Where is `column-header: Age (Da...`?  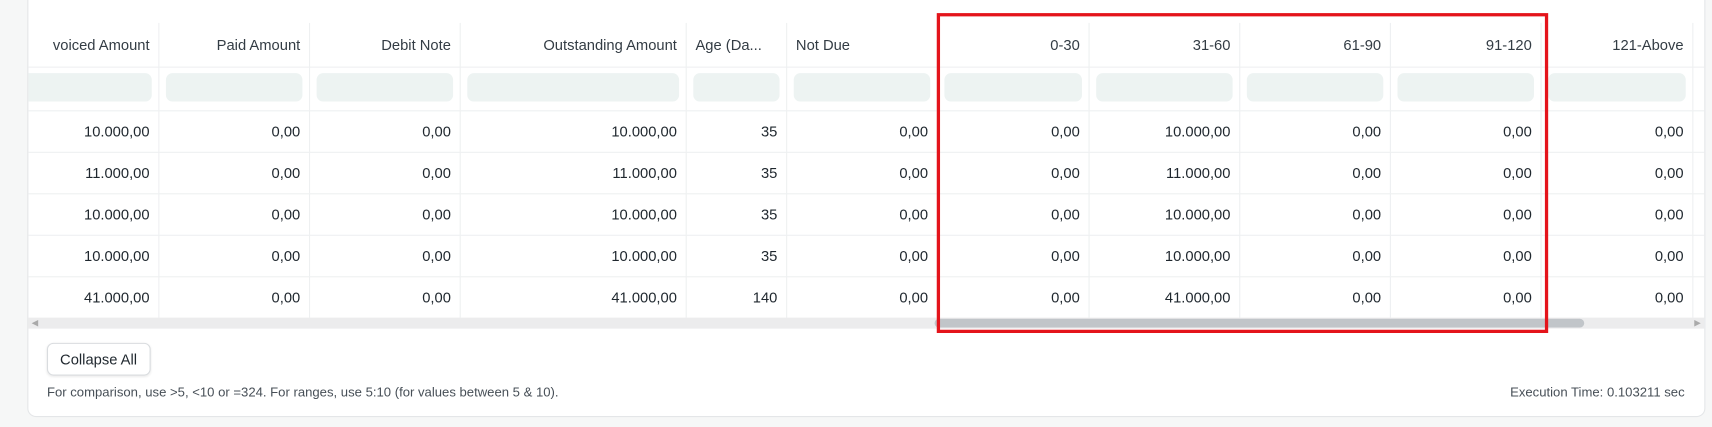
column-header: Age (Da... is located at coordinates (737, 44).